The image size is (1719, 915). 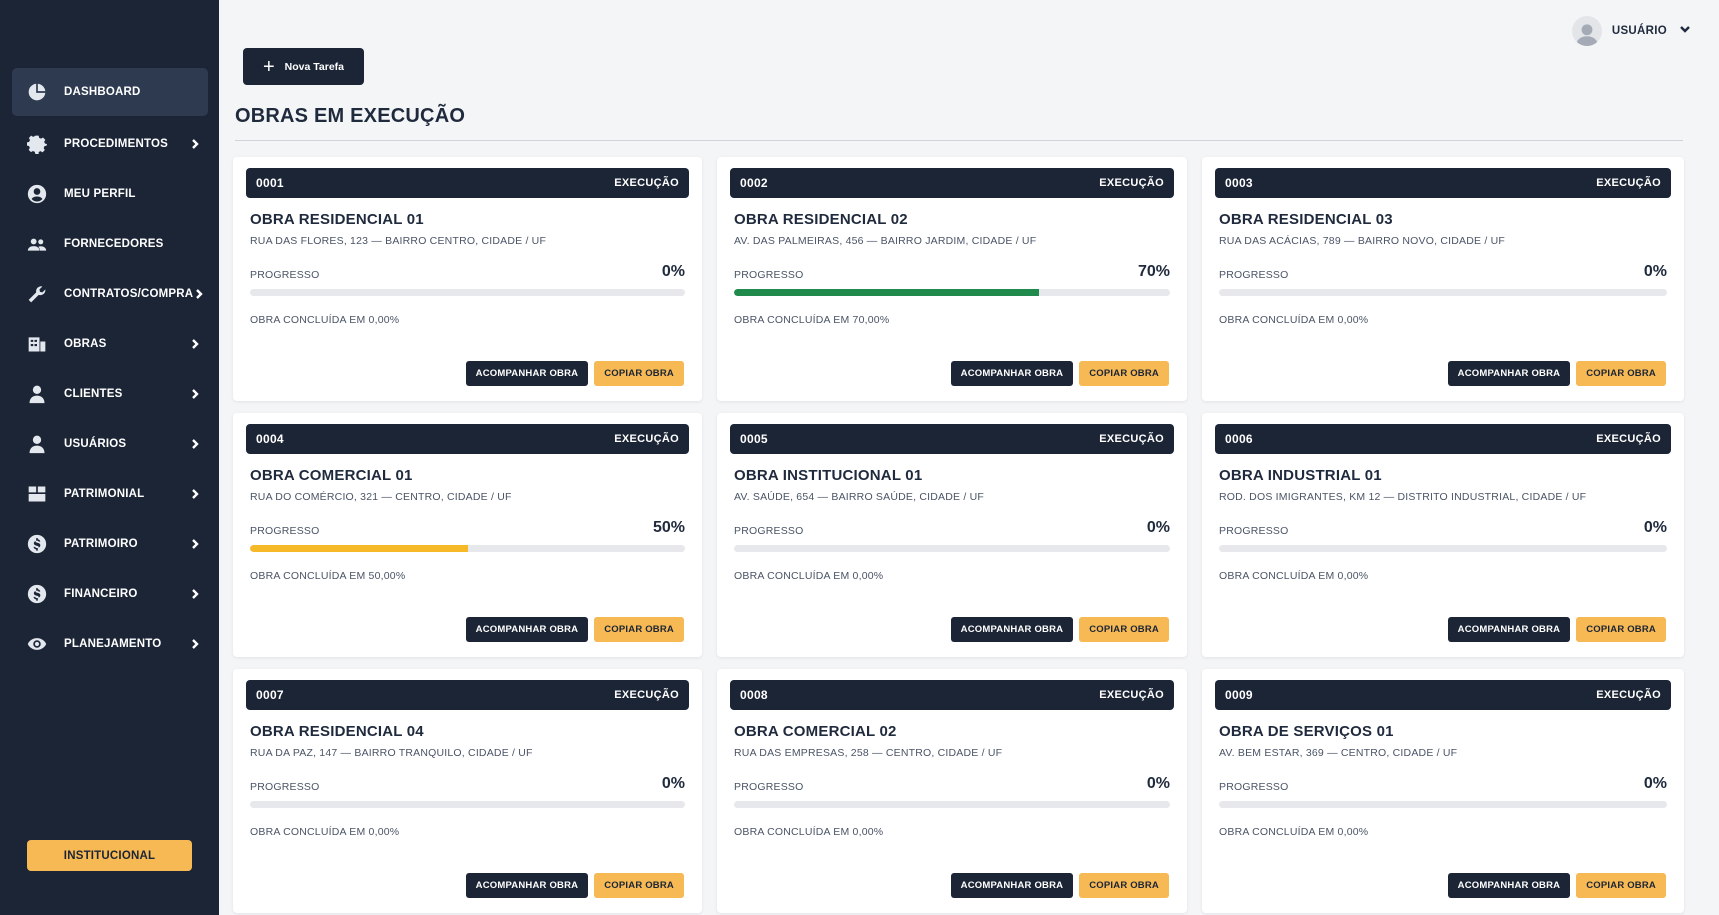 What do you see at coordinates (110, 394) in the screenshot?
I see `sidebar-item-clientes: CLIENTES` at bounding box center [110, 394].